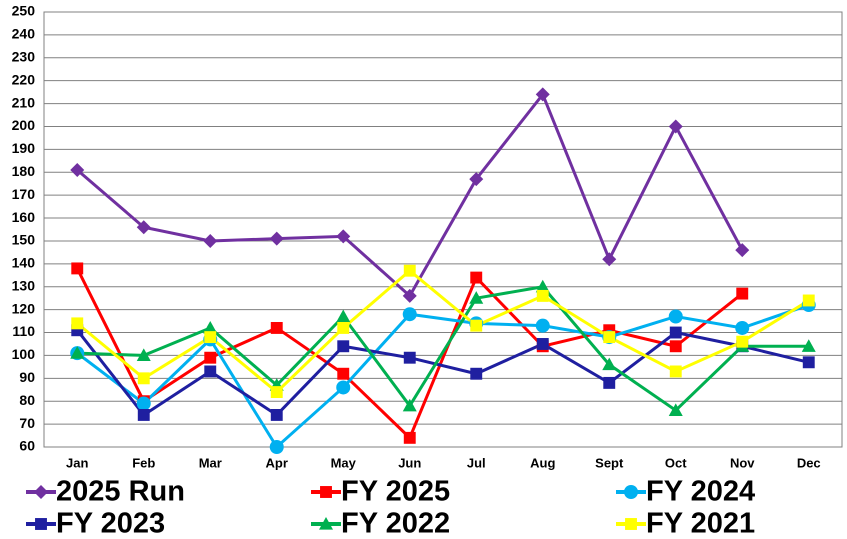  I want to click on series-line, so click(443, 373).